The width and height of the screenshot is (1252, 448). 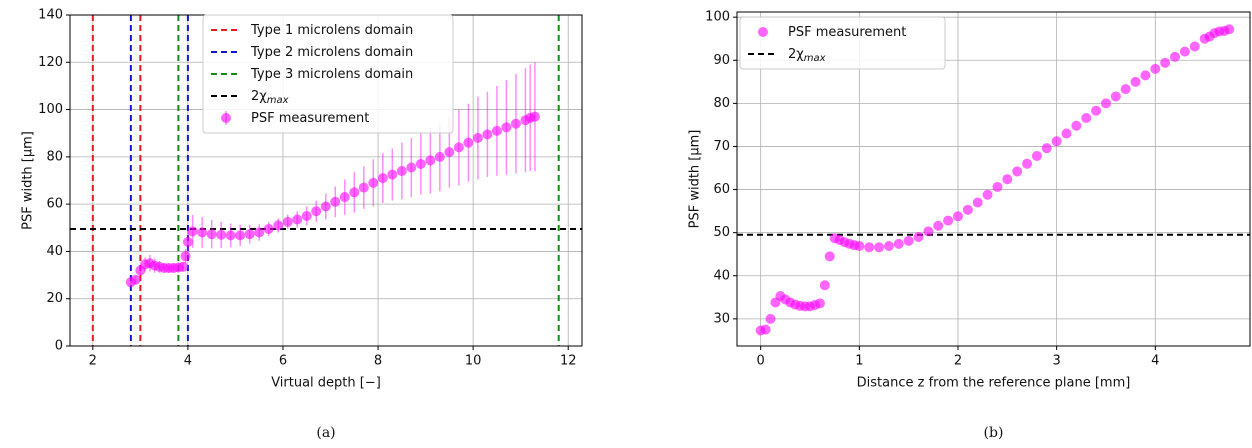 What do you see at coordinates (54, 298) in the screenshot?
I see `y-tick-label: 20` at bounding box center [54, 298].